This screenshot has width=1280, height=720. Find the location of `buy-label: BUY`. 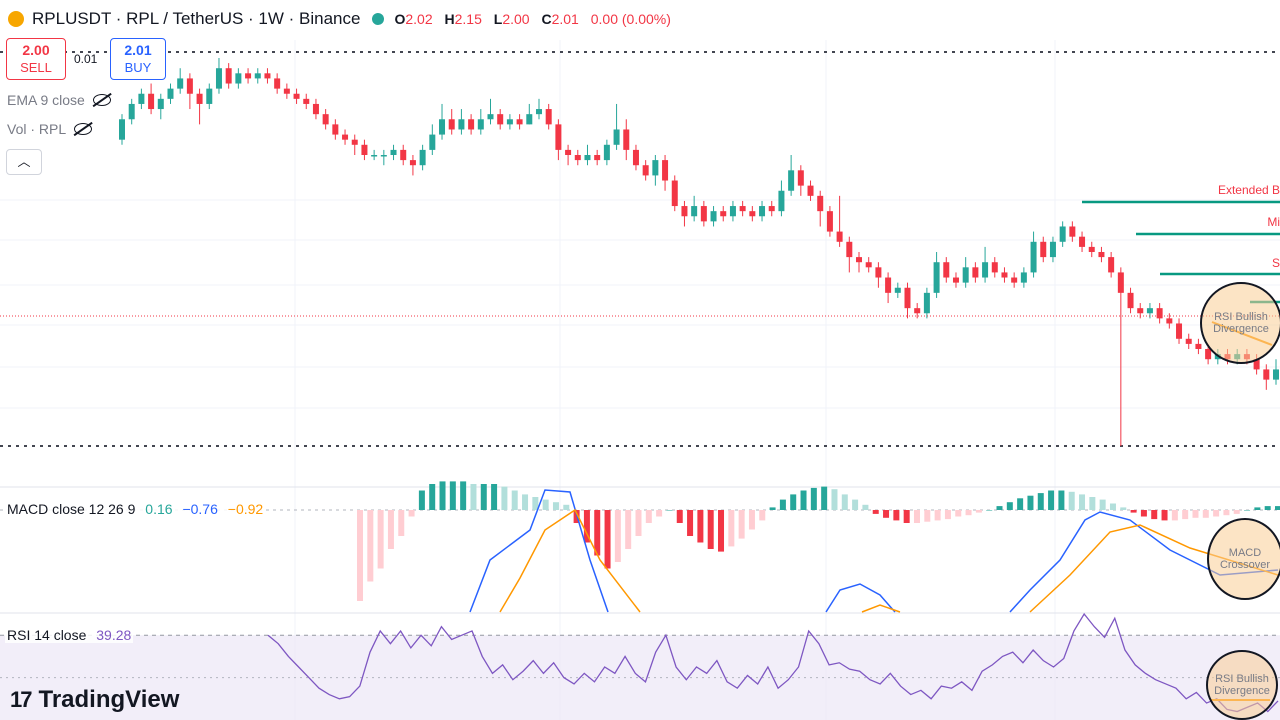

buy-label: BUY is located at coordinates (138, 67).